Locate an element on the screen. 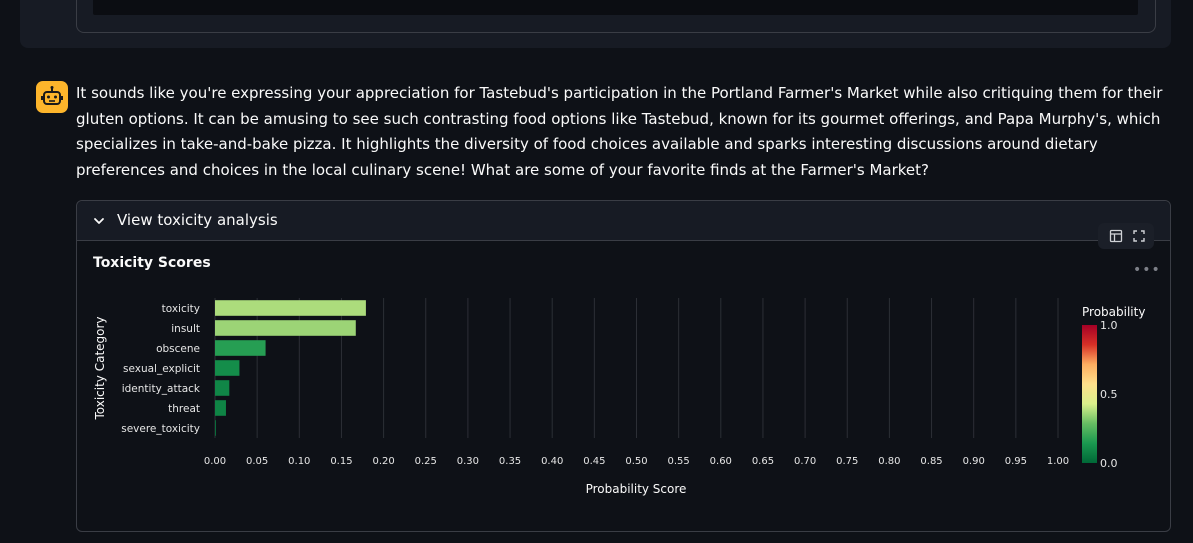  y-axis-label: Toxicity Category is located at coordinates (100, 368).